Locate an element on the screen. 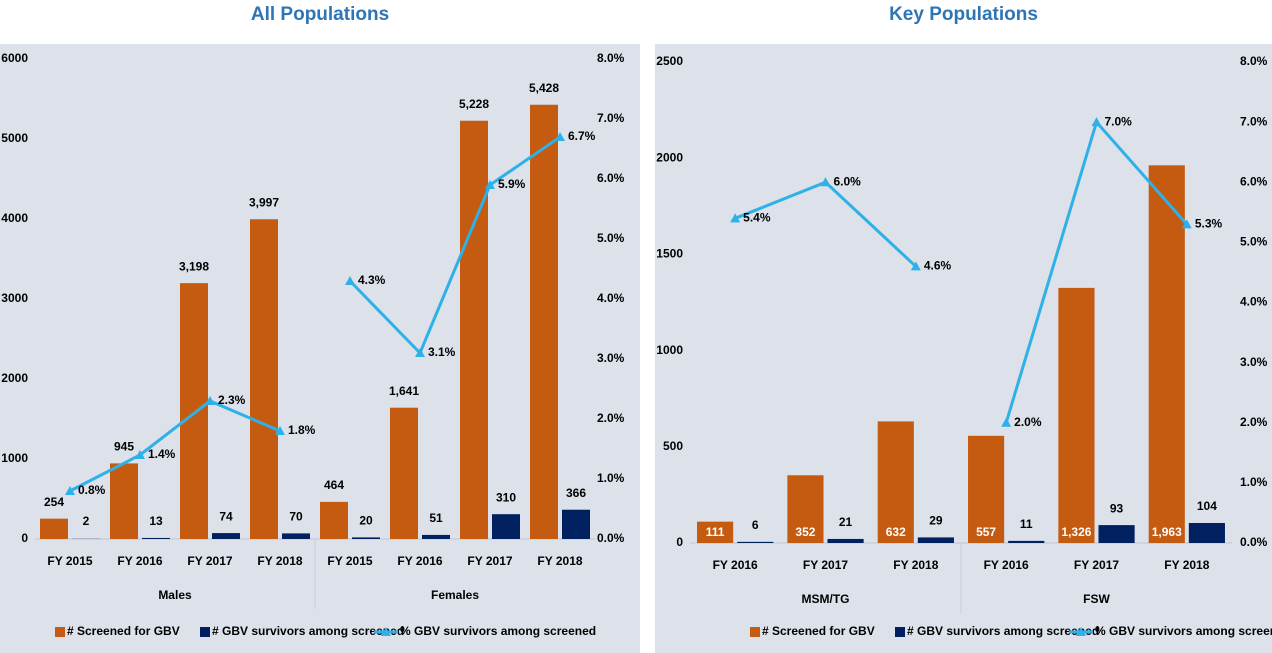 The width and height of the screenshot is (1272, 653). data-label: 5,228 is located at coordinates (474, 104).